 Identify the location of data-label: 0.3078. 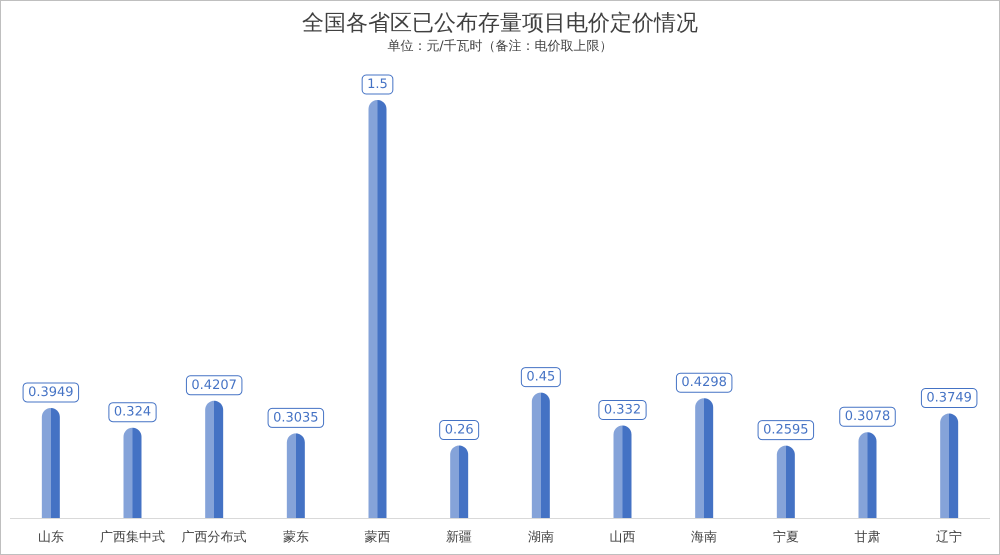
(867, 416).